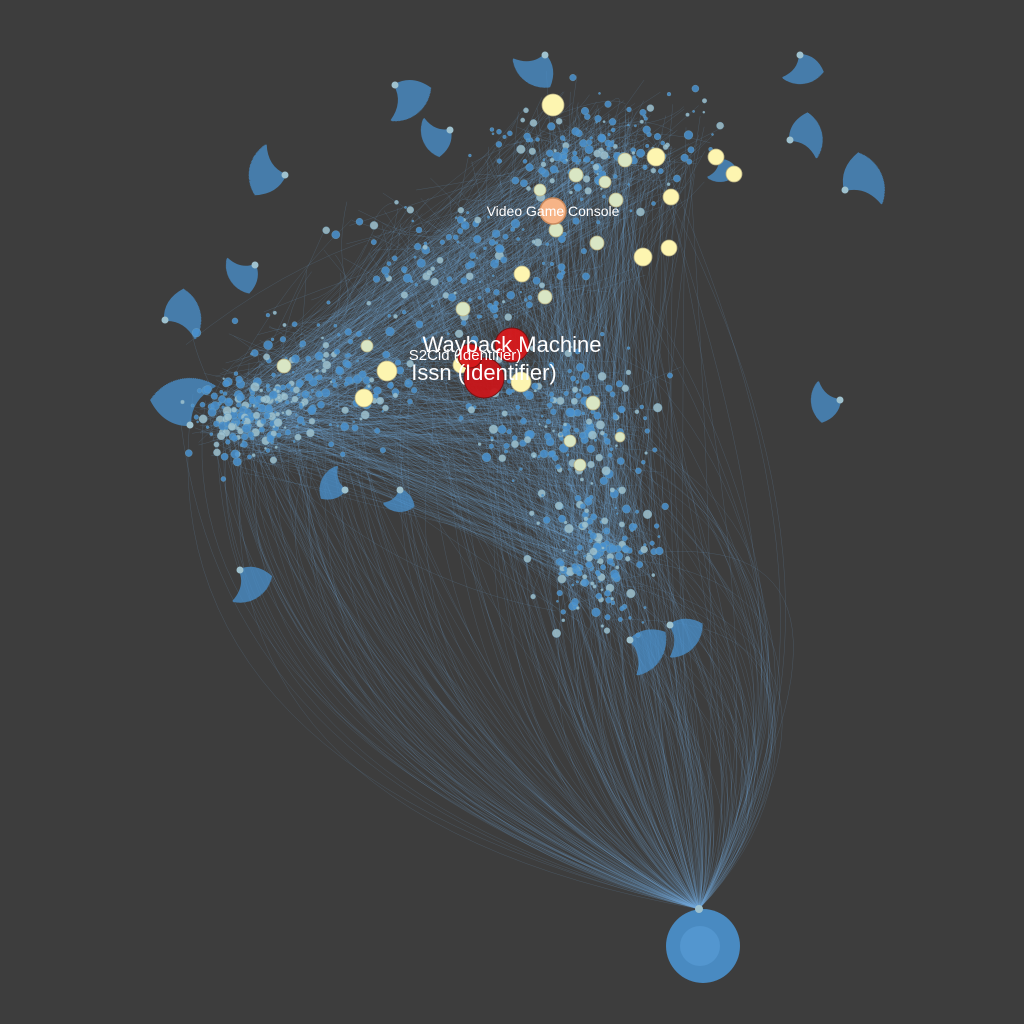 This screenshot has height=1024, width=1024. I want to click on label-s2cid-identifier: S2Cid (Identifier), so click(465, 355).